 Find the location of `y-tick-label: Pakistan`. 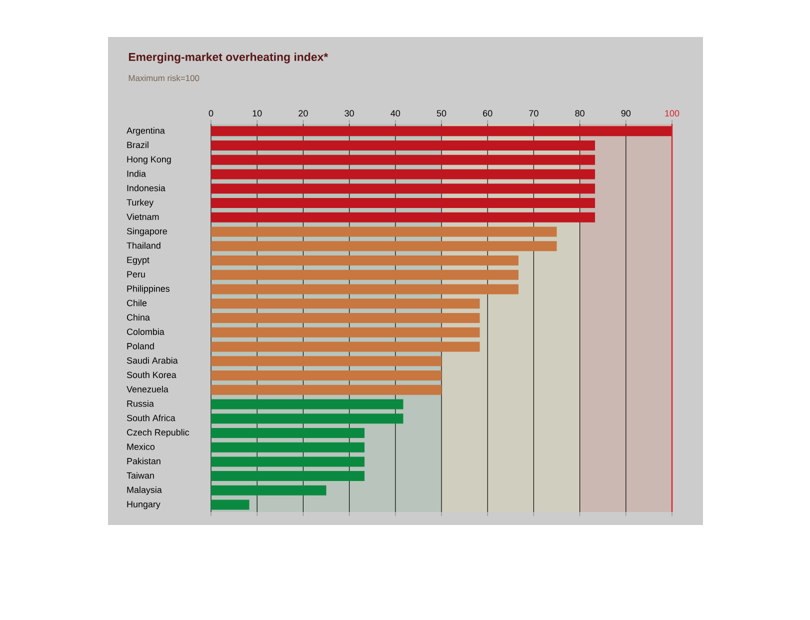

y-tick-label: Pakistan is located at coordinates (143, 461).